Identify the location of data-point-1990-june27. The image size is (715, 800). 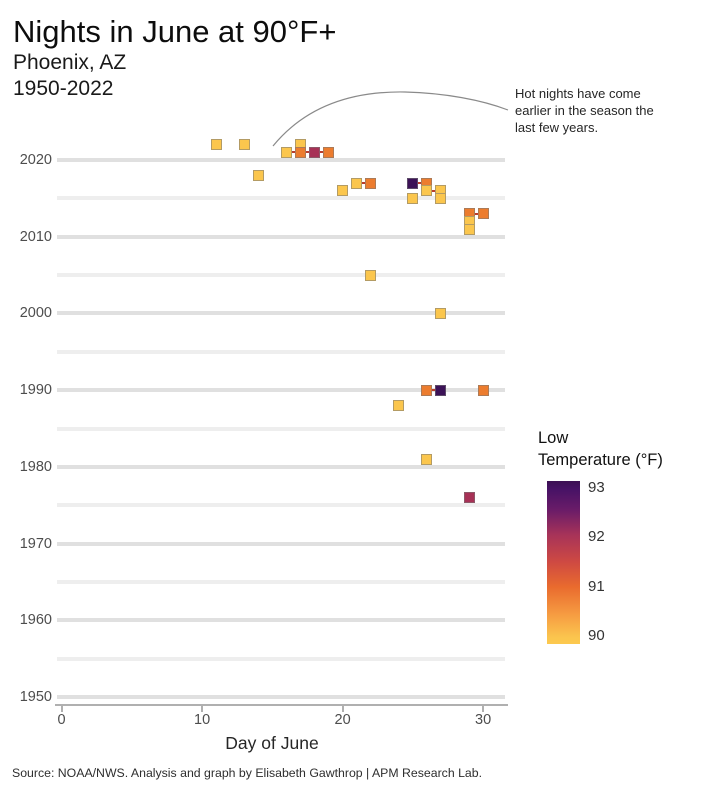
(441, 390).